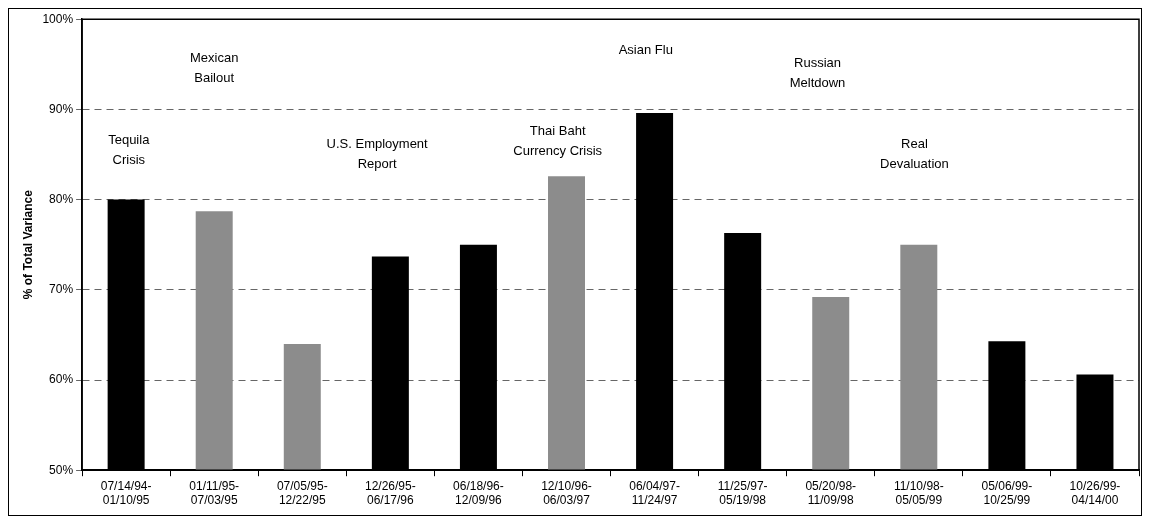 The height and width of the screenshot is (527, 1154). What do you see at coordinates (390, 493) in the screenshot?
I see `x-tick-label: 12/26/95-06/17/96` at bounding box center [390, 493].